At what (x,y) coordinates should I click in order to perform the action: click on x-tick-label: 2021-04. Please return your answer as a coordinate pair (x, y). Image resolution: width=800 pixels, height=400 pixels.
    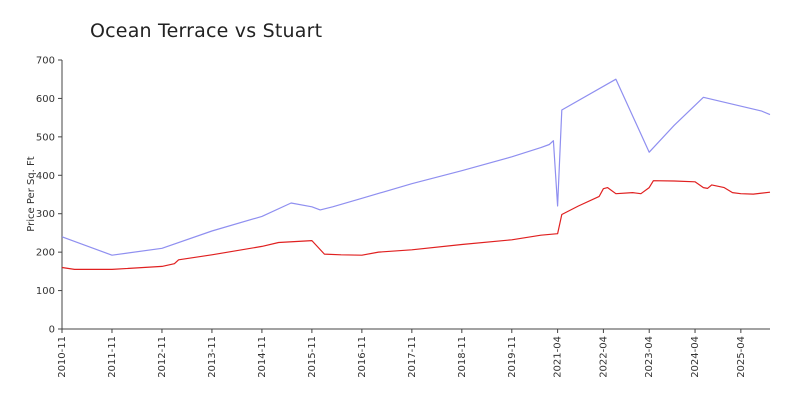
    Looking at the image, I should click on (558, 357).